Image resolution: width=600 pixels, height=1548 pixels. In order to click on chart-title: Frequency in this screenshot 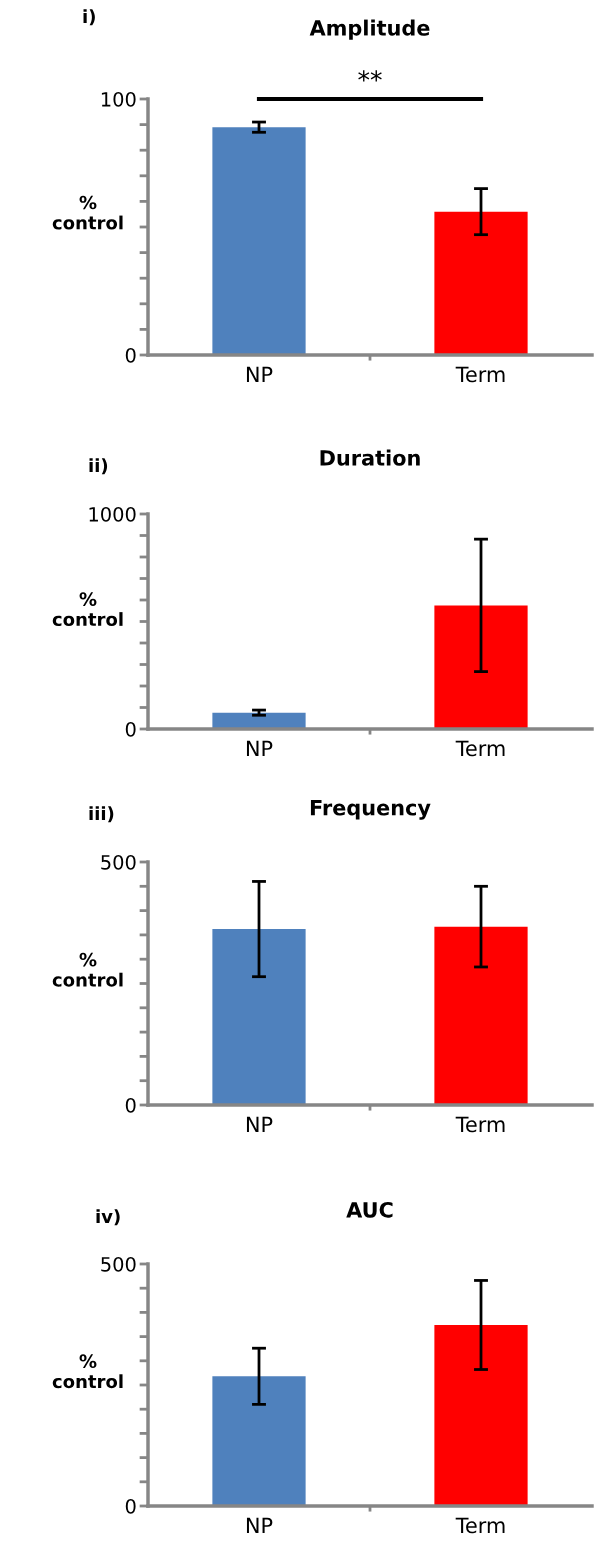, I will do `click(370, 810)`.